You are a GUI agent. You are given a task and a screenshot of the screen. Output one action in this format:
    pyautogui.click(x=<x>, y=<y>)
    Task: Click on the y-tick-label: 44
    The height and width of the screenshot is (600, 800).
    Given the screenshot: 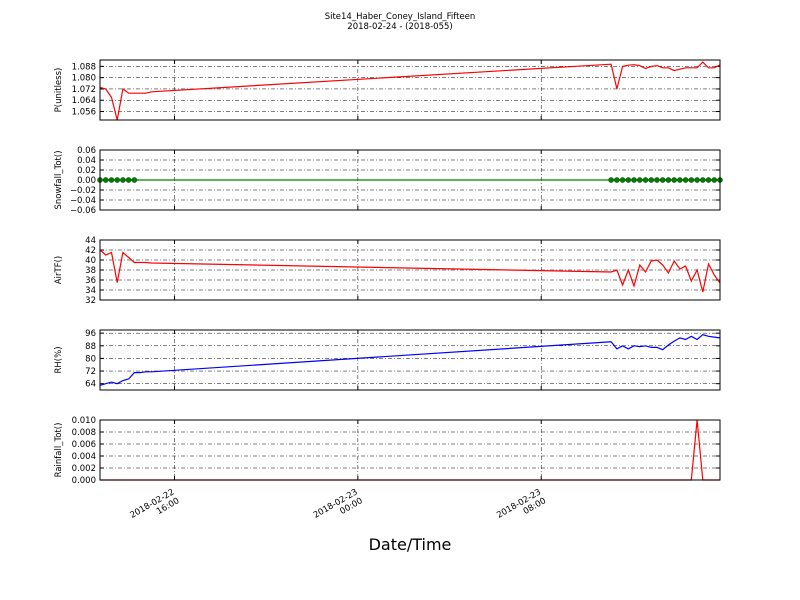 What is the action you would take?
    pyautogui.click(x=90, y=241)
    